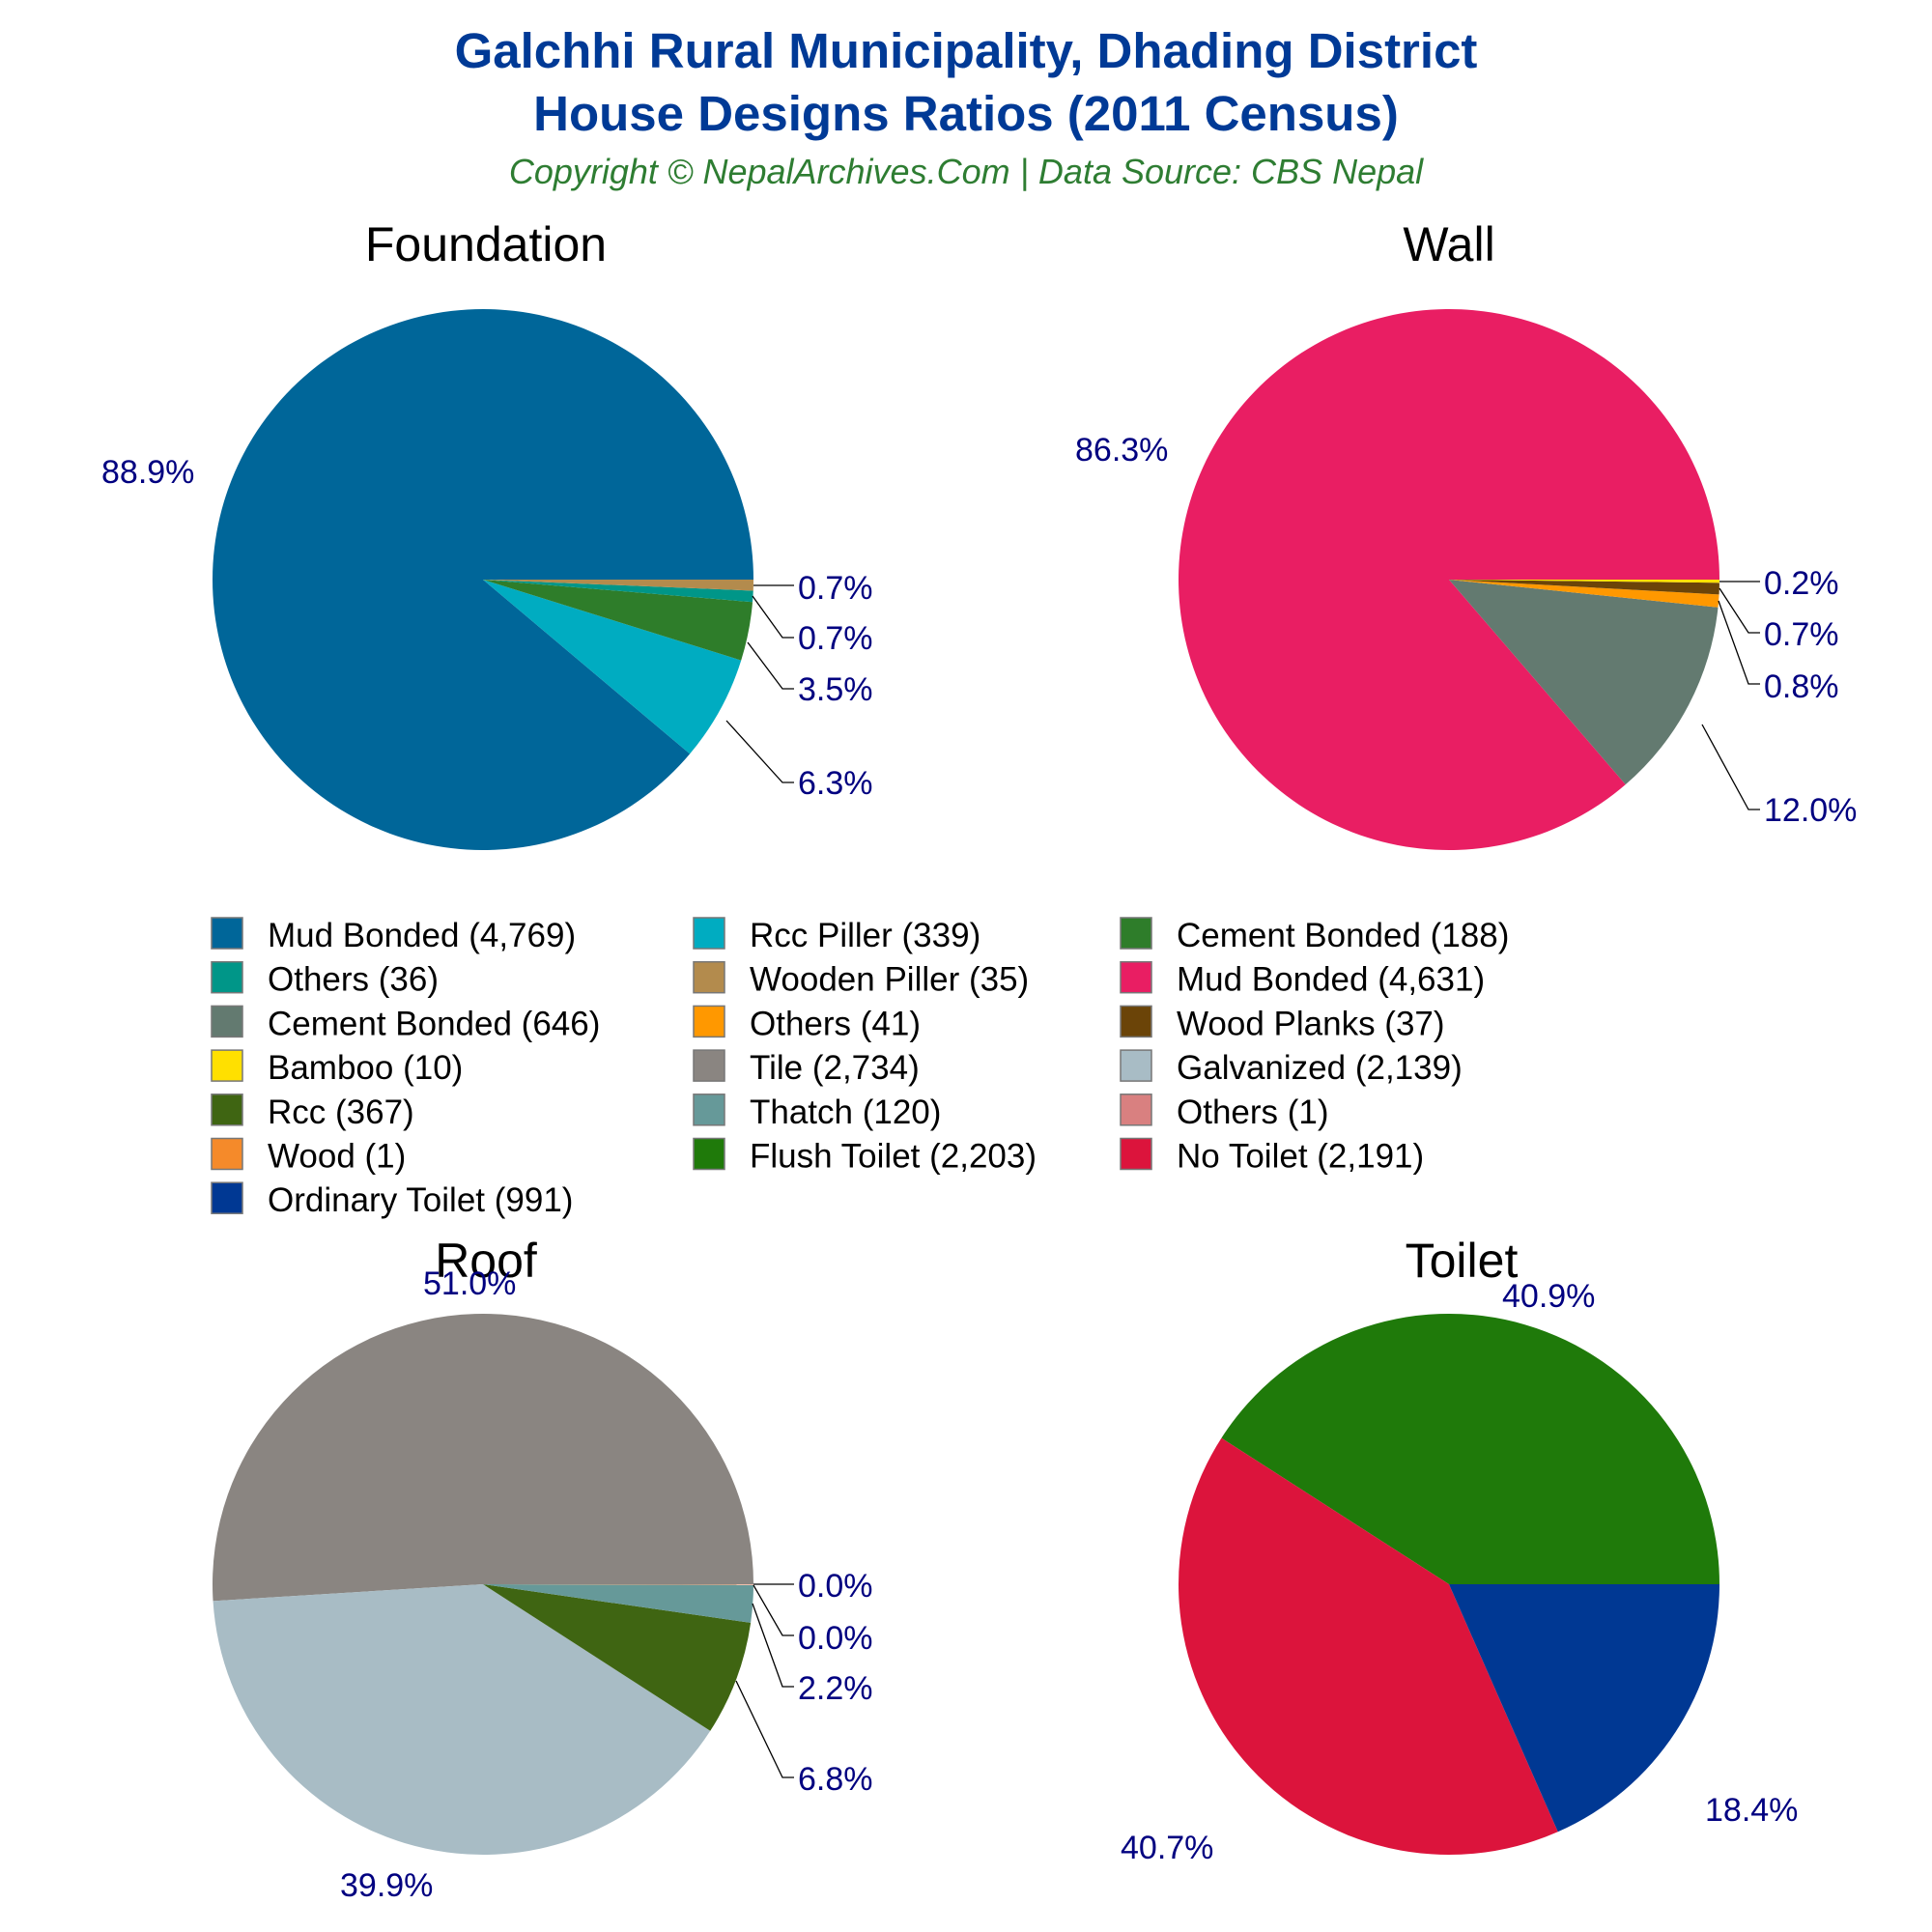  I want to click on legend-label: Others (41), so click(835, 1024).